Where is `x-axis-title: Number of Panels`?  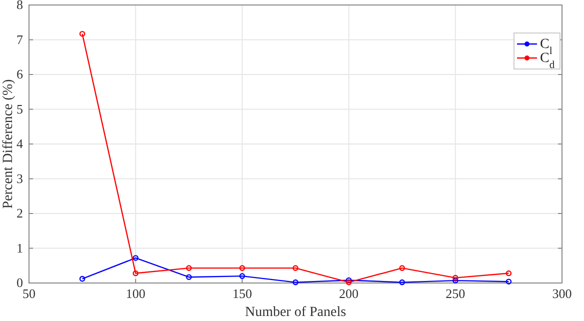 x-axis-title: Number of Panels is located at coordinates (295, 312).